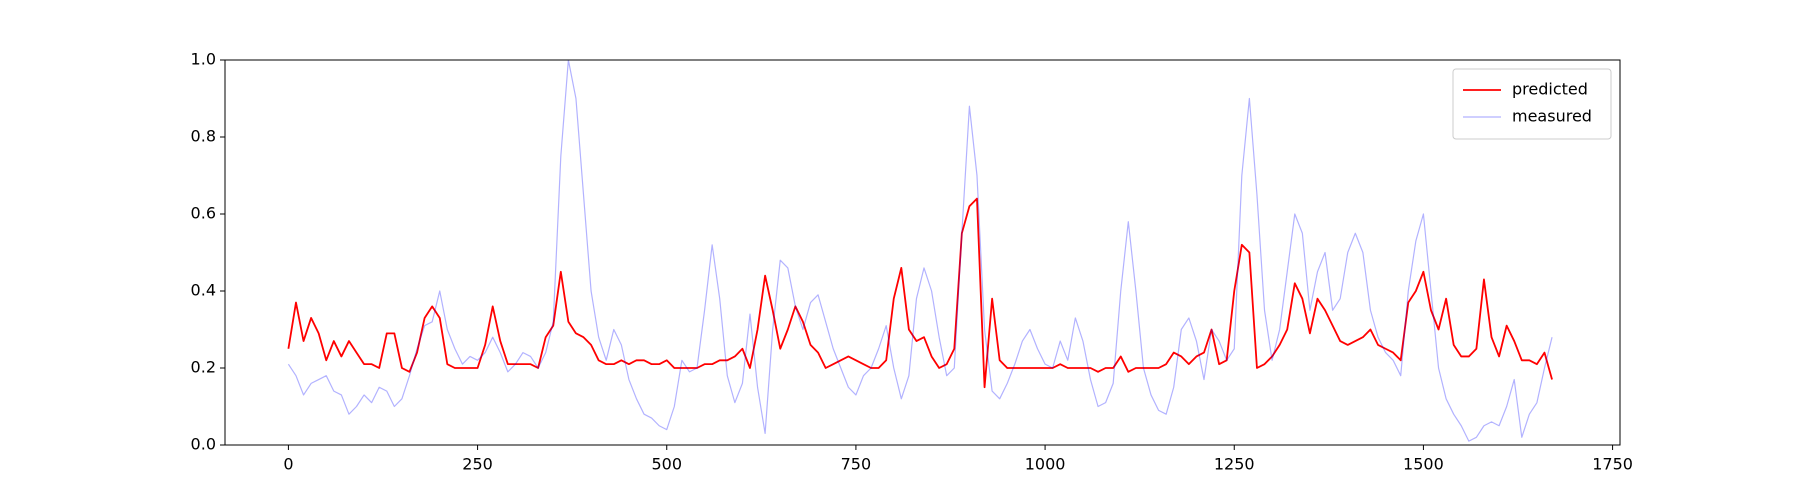  What do you see at coordinates (203, 213) in the screenshot?
I see `y-tick-label: 0.6` at bounding box center [203, 213].